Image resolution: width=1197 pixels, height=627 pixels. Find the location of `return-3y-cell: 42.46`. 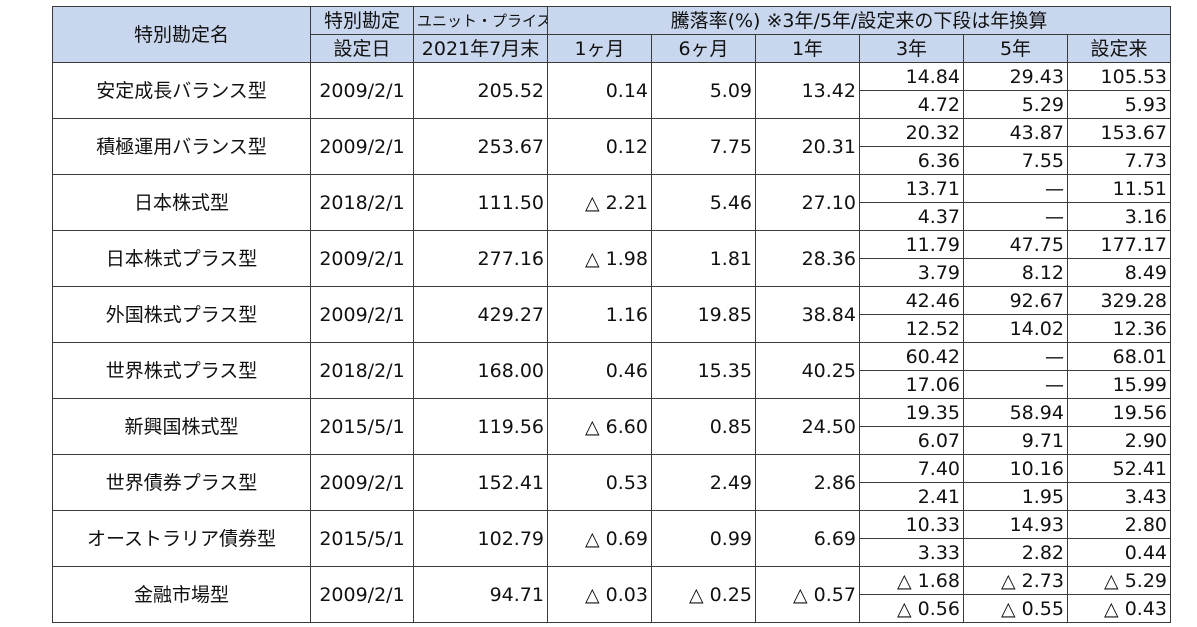

return-3y-cell: 42.46 is located at coordinates (911, 300).